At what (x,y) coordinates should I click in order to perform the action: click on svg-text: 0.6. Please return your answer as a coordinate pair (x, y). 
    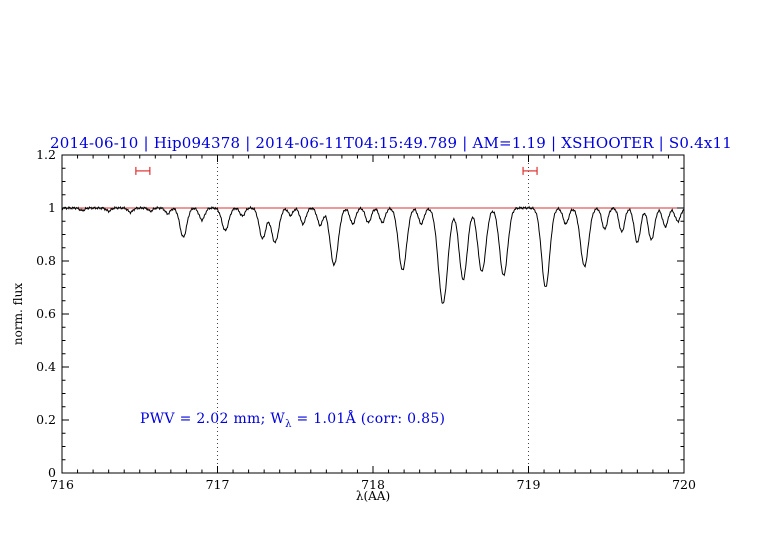
    Looking at the image, I should click on (46, 313).